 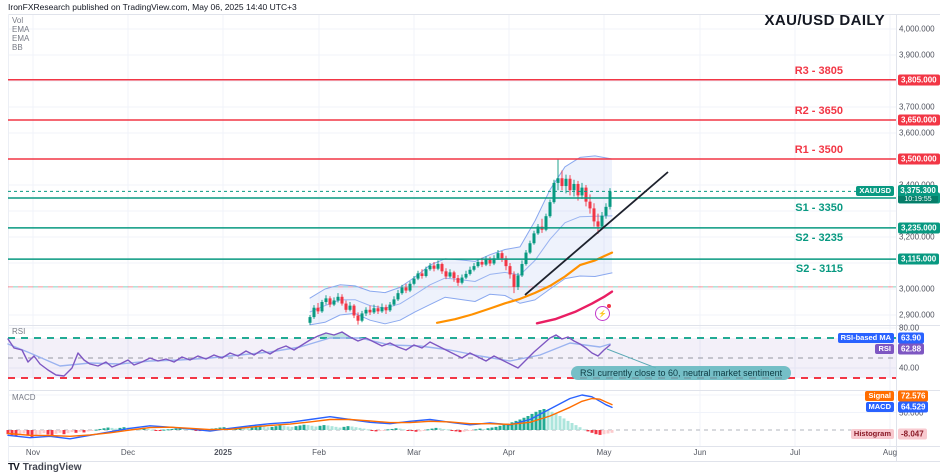 What do you see at coordinates (18, 20) in the screenshot?
I see `legend-item-volume: Vol` at bounding box center [18, 20].